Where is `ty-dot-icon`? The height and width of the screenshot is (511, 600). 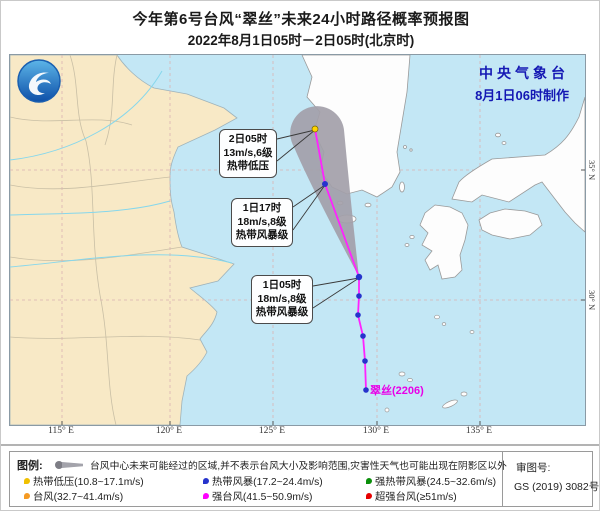
ty-dot-icon is located at coordinates (27, 496).